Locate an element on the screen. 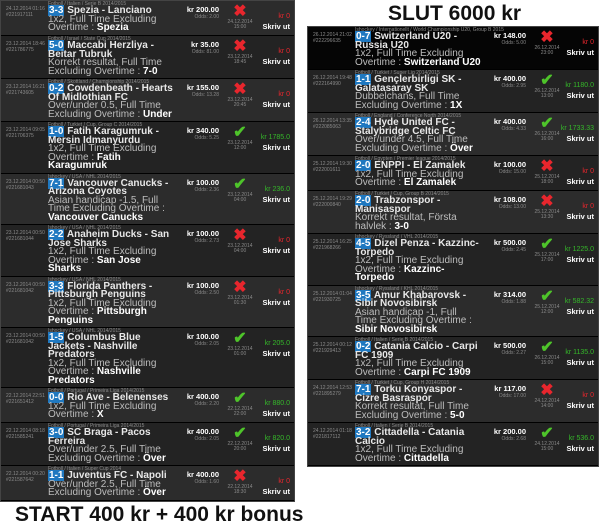 This screenshot has height=527, width=600. status-indicator: ✔ 23.12.2014 01:00 is located at coordinates (240, 343).